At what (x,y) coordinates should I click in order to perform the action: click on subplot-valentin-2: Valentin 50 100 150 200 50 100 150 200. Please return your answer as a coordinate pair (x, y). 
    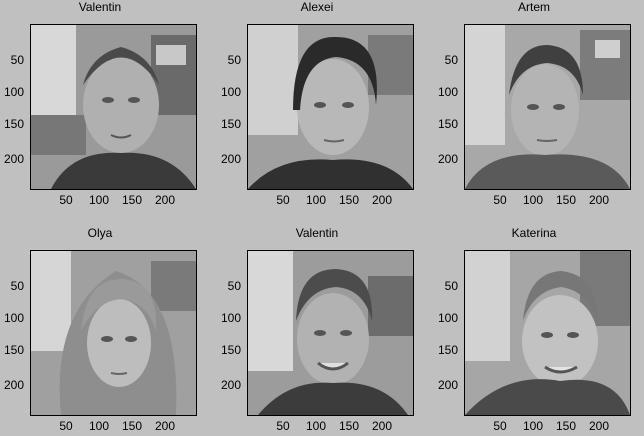
    Looking at the image, I should click on (317, 329).